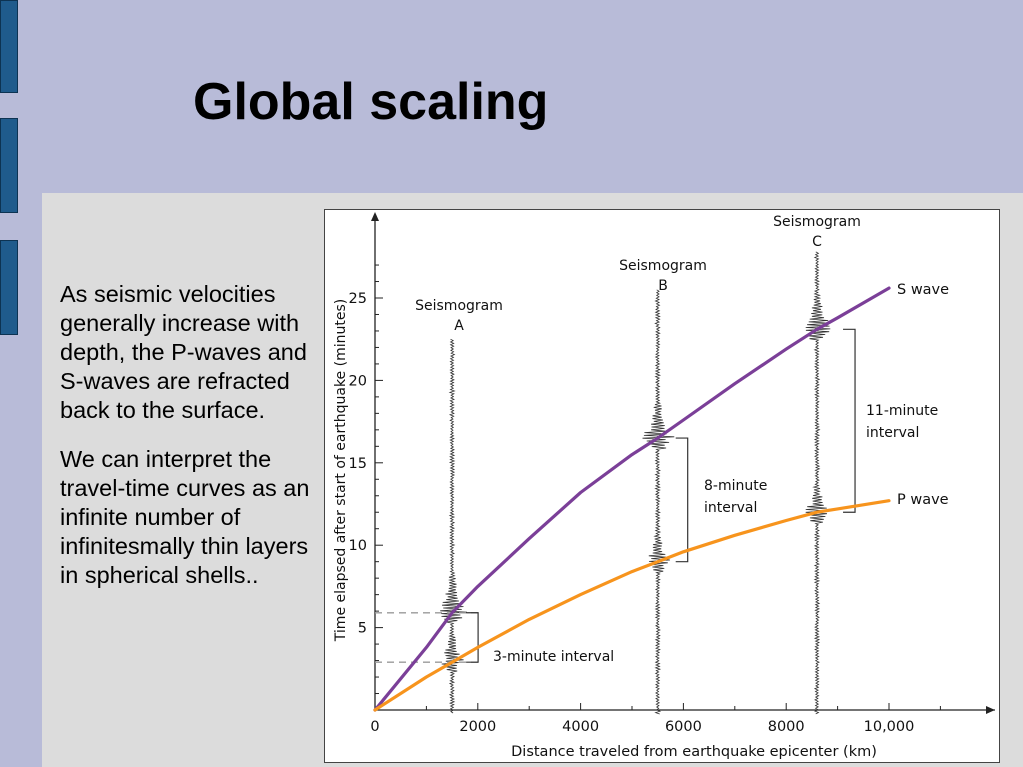  I want to click on seismogram-a-letter: A, so click(459, 326).